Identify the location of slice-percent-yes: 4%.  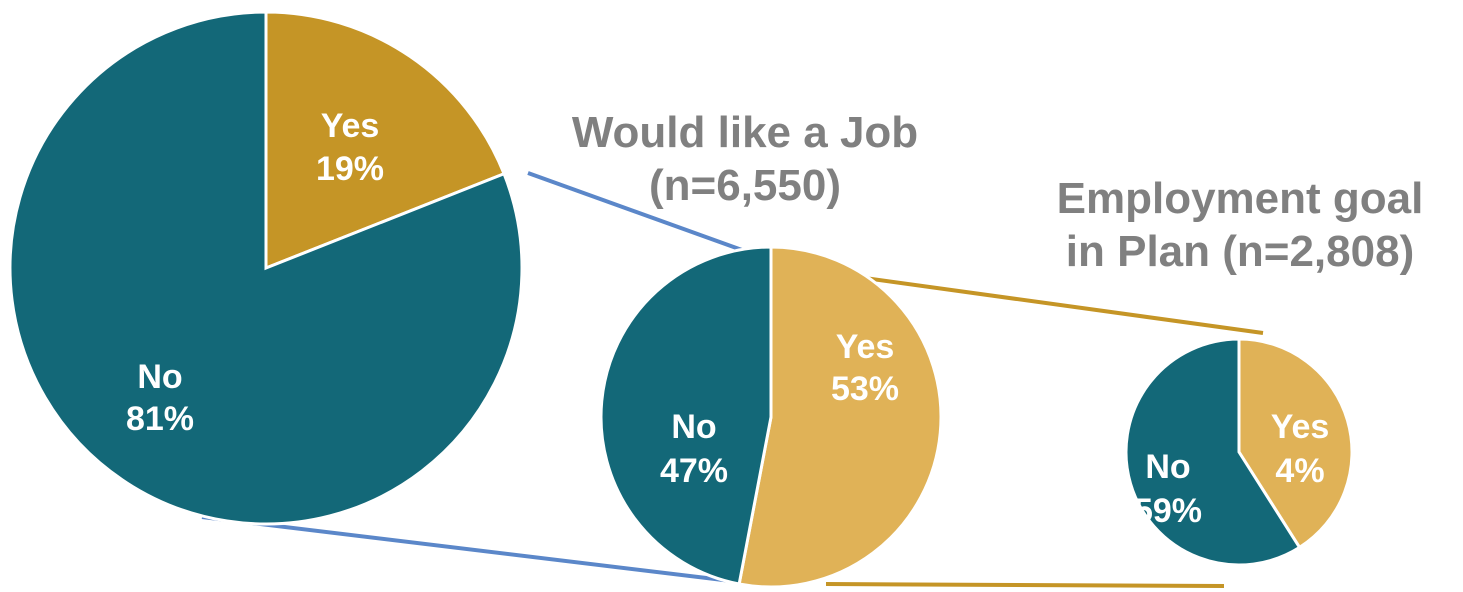
(1299, 471).